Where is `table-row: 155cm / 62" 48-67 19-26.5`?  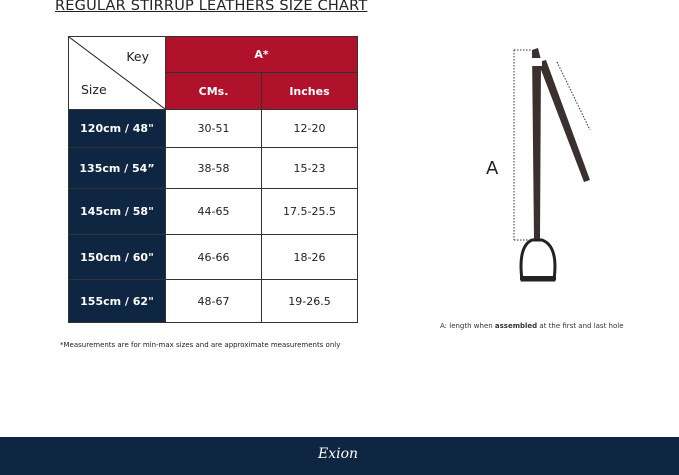 table-row: 155cm / 62" 48-67 19-26.5 is located at coordinates (213, 301).